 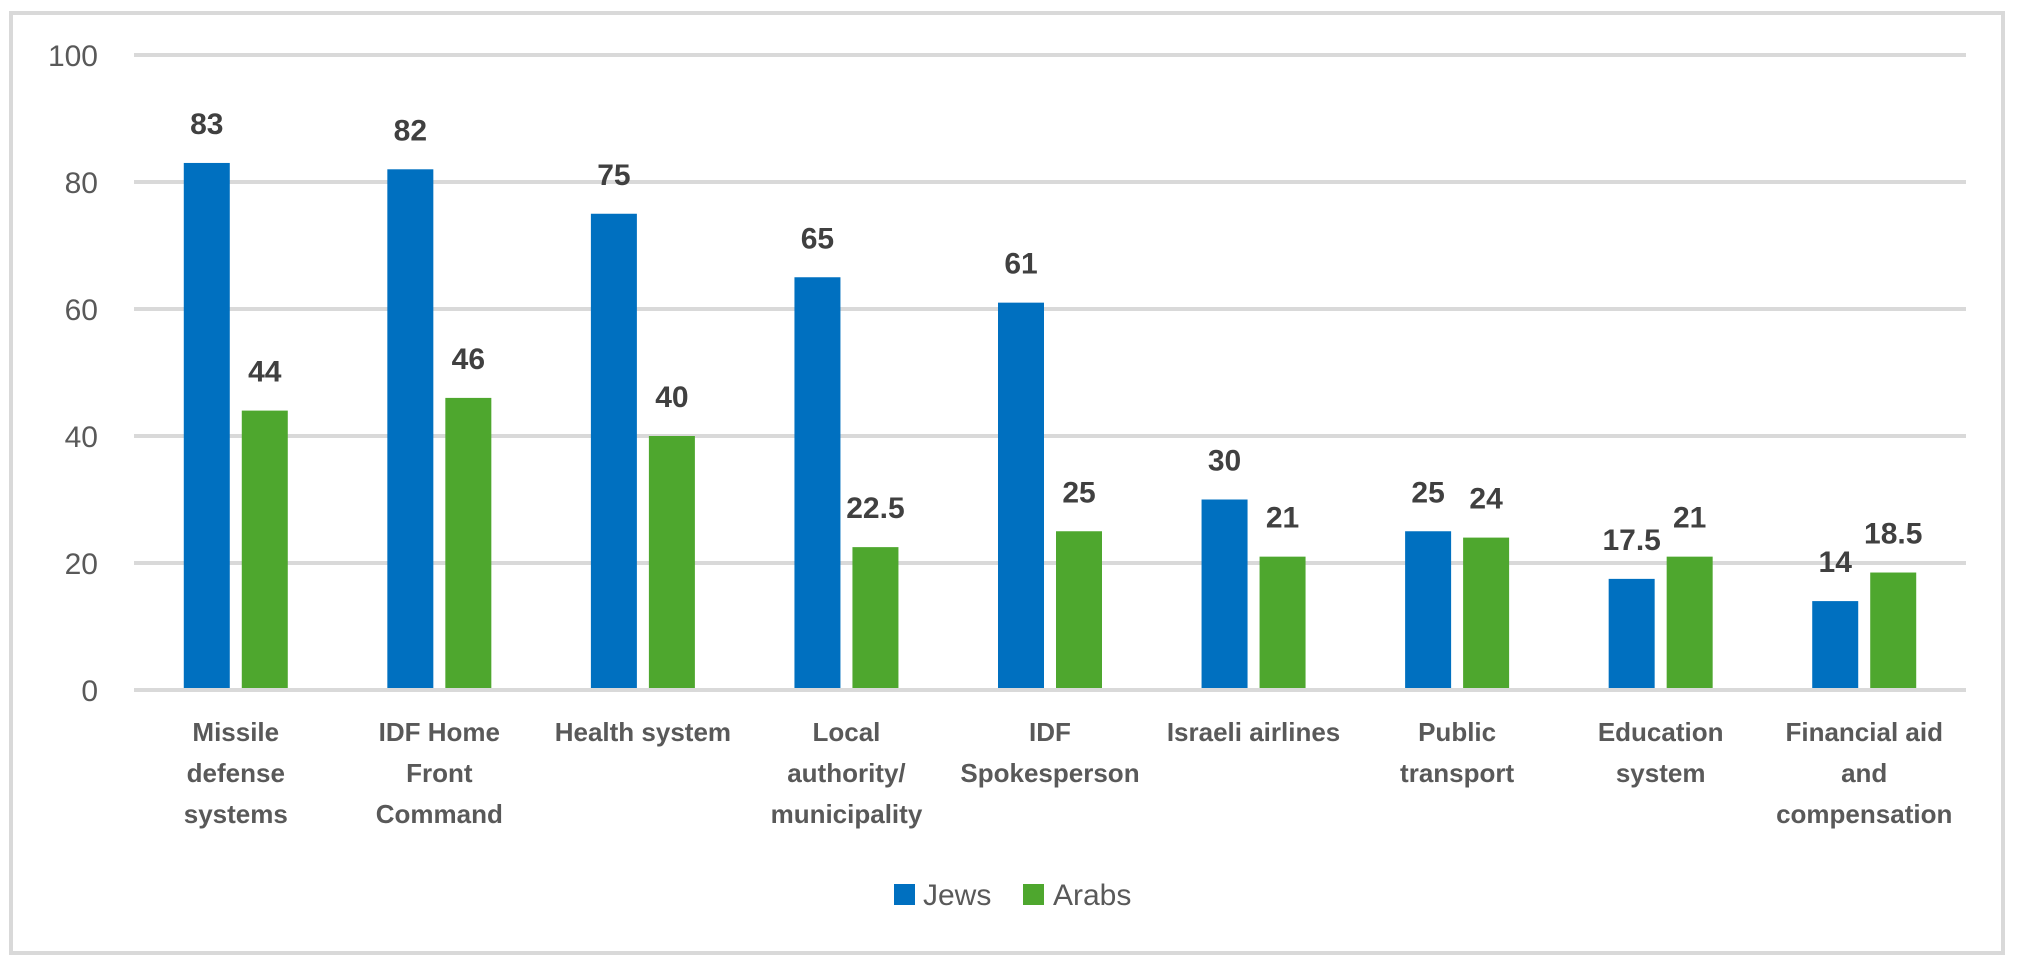 What do you see at coordinates (846, 773) in the screenshot?
I see `x-axis-label: authority/` at bounding box center [846, 773].